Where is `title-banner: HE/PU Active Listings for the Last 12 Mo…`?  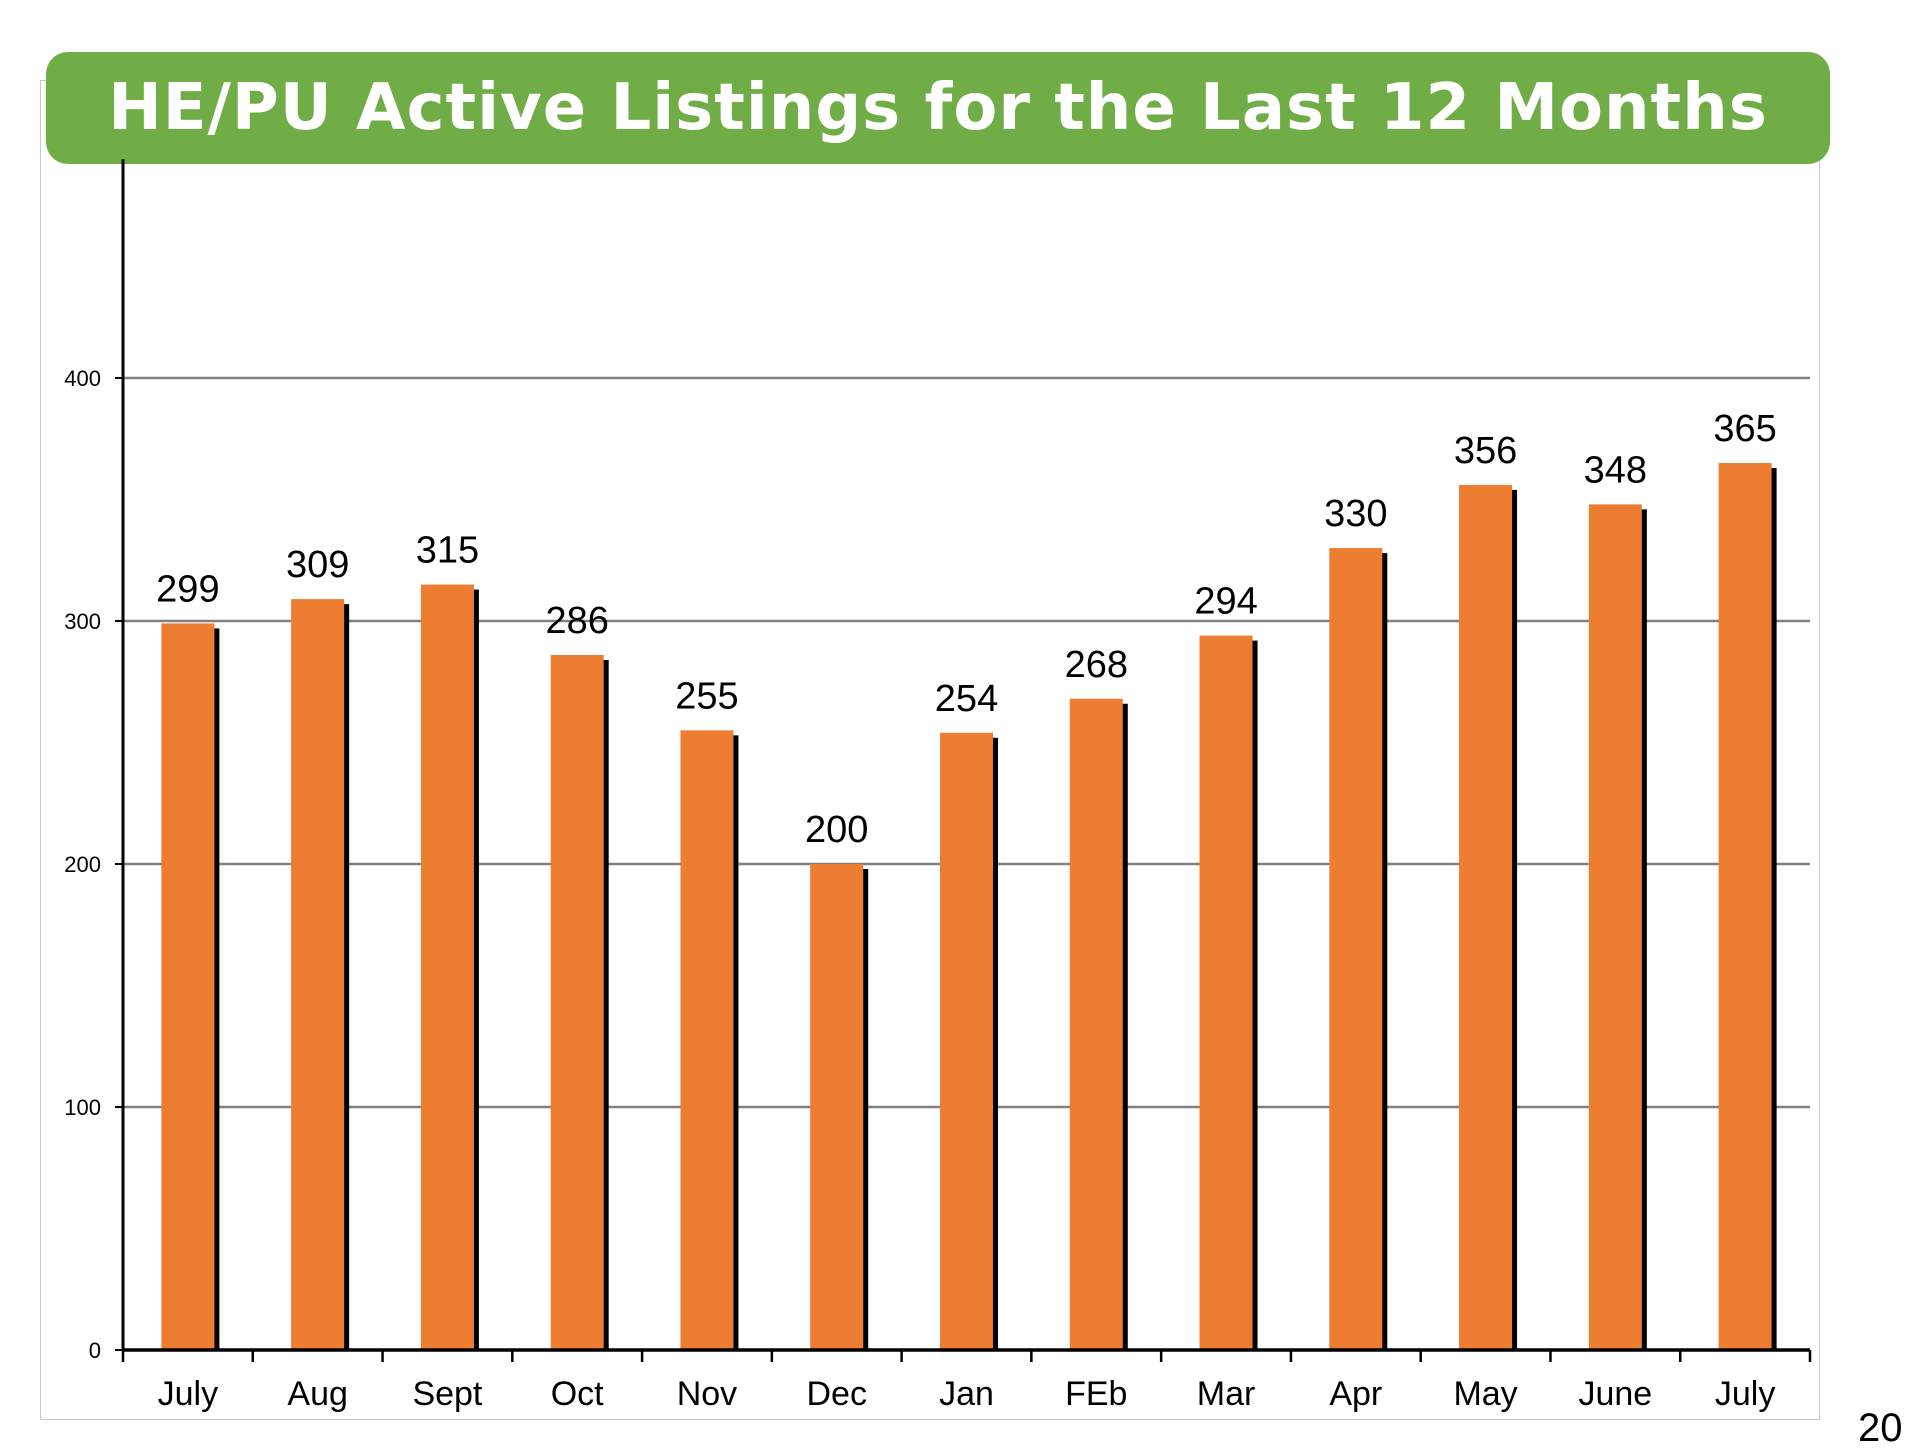
title-banner: HE/PU Active Listings for the Last 12 Mo… is located at coordinates (938, 108).